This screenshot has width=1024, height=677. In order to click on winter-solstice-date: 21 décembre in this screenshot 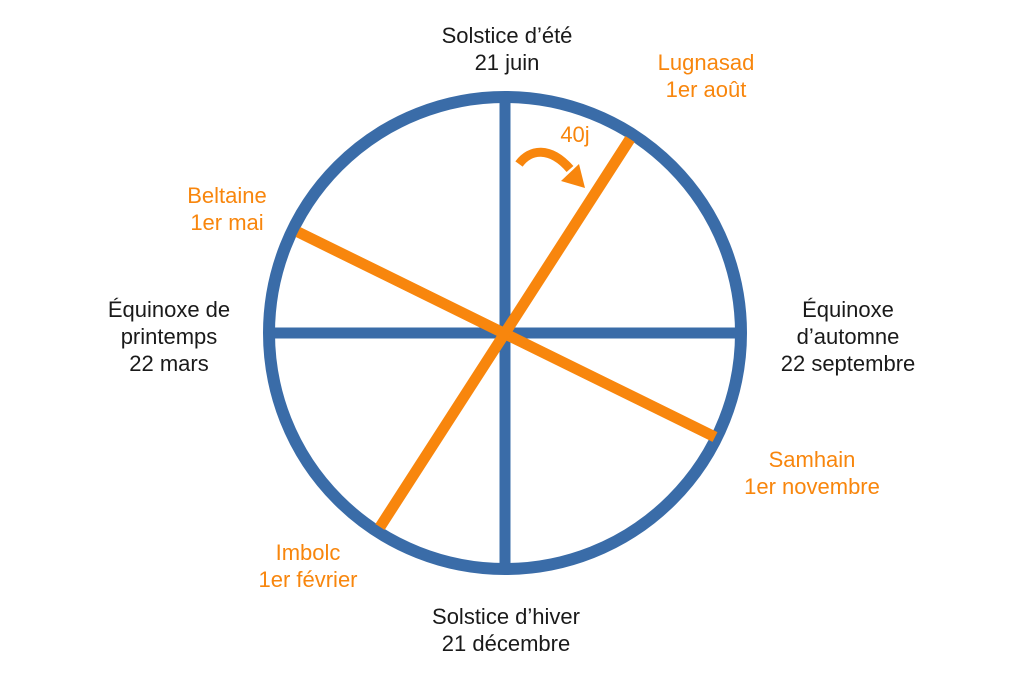, I will do `click(506, 643)`.